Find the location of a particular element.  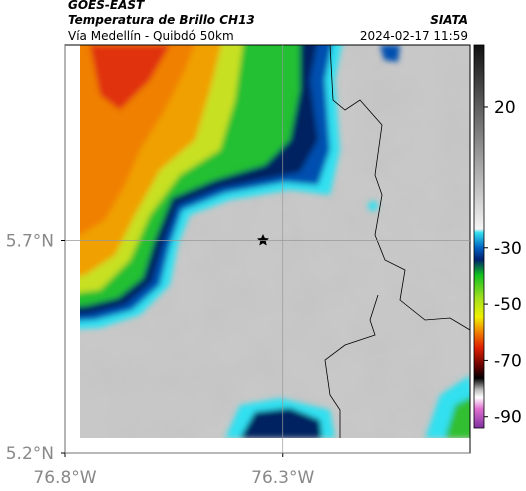

y-tick-label: 5.2°N is located at coordinates (30, 454).